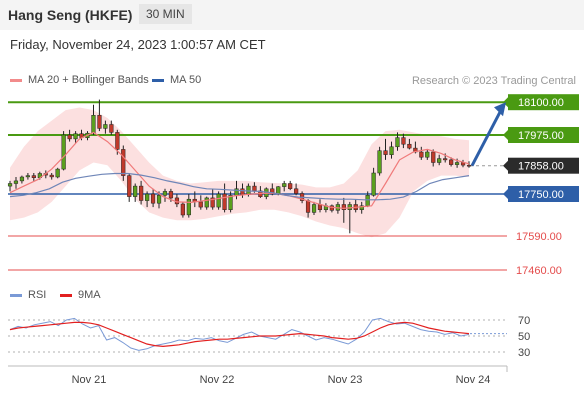 Image resolution: width=584 pixels, height=400 pixels. What do you see at coordinates (524, 337) in the screenshot?
I see `rsi-tick-label-50: 50` at bounding box center [524, 337].